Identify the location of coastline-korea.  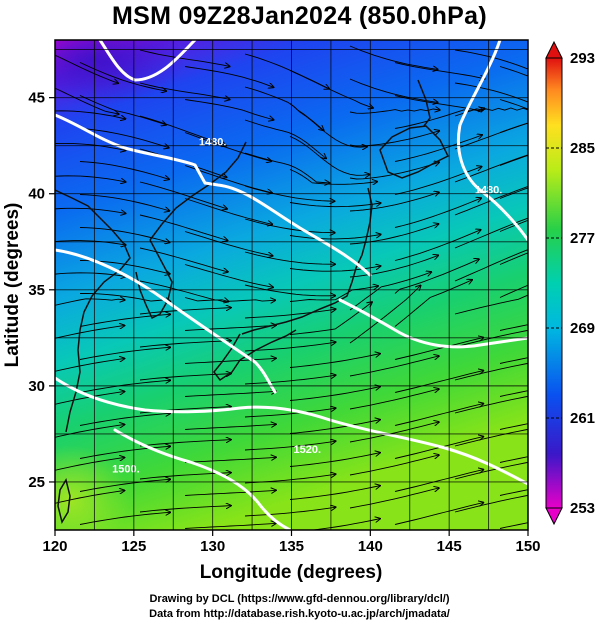
(154, 279).